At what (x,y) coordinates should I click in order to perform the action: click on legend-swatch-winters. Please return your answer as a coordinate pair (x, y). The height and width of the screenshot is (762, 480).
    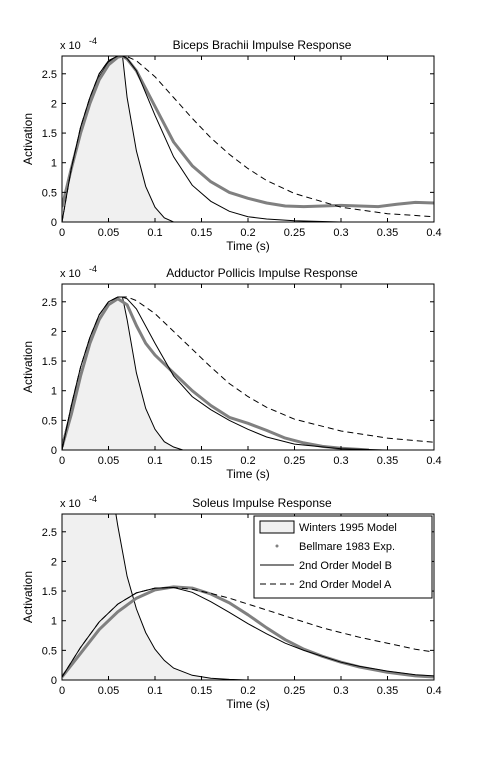
    Looking at the image, I should click on (277, 527).